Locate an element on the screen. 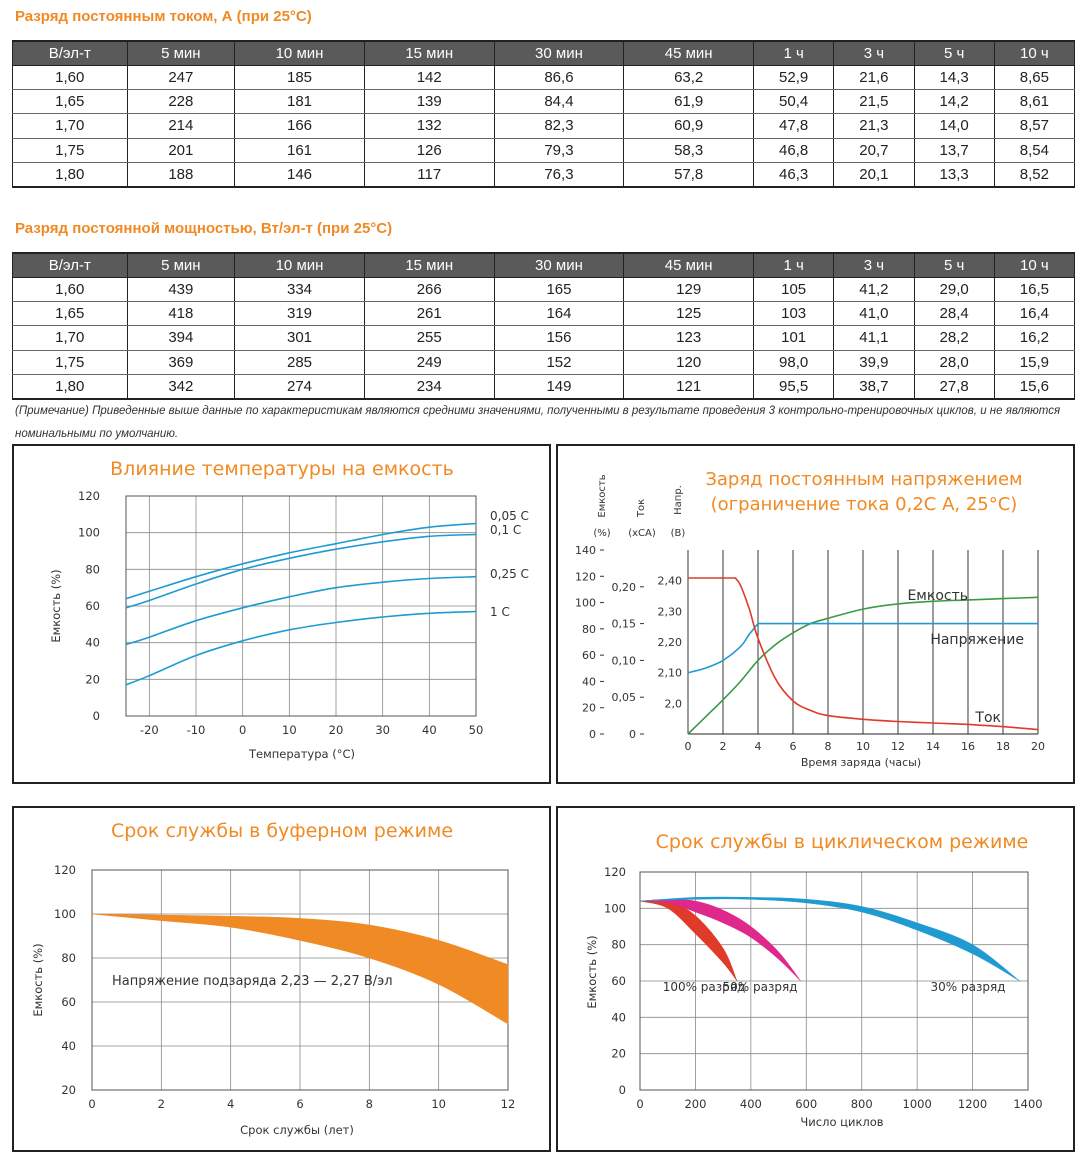 The height and width of the screenshot is (1160, 1084). y-axis-label: Емкость (%) is located at coordinates (38, 979).